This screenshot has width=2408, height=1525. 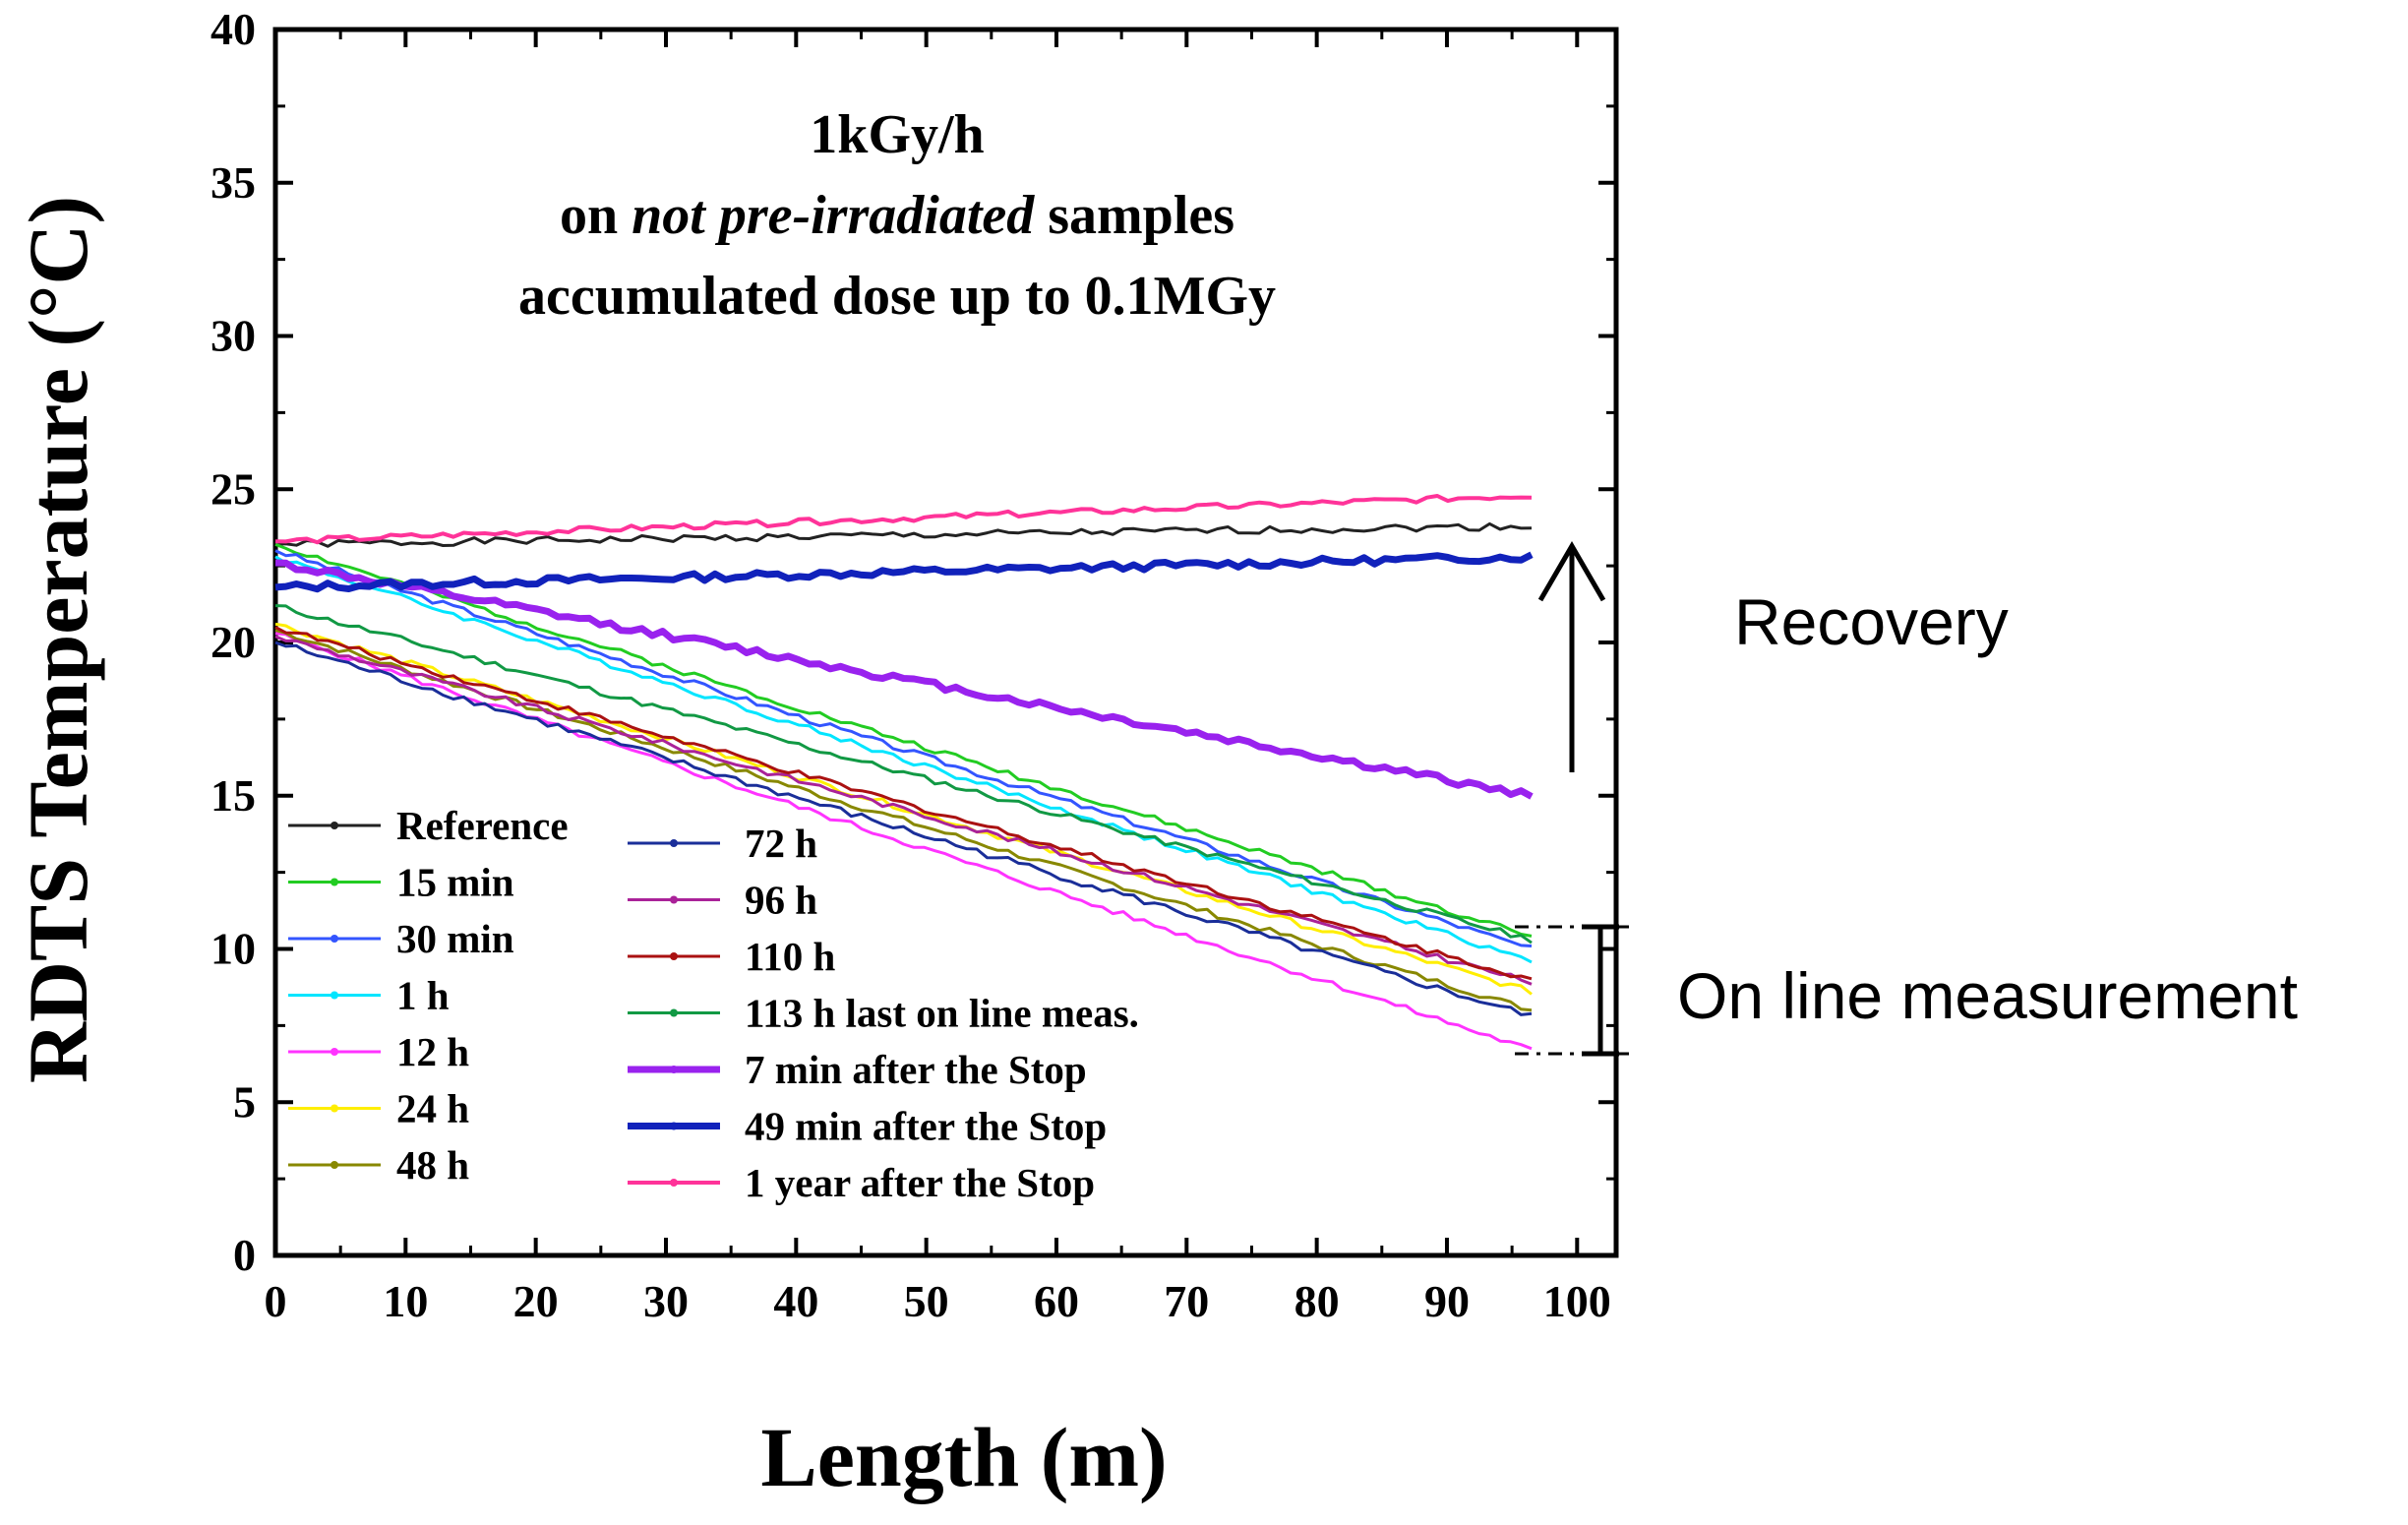 What do you see at coordinates (276, 1301) in the screenshot?
I see `x-tick-label: 0` at bounding box center [276, 1301].